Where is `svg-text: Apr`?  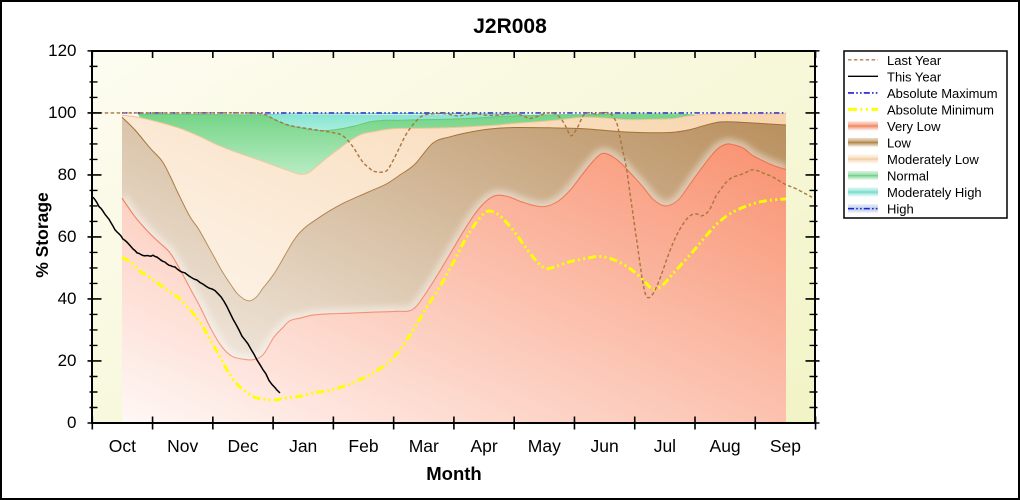
svg-text: Apr is located at coordinates (483, 446).